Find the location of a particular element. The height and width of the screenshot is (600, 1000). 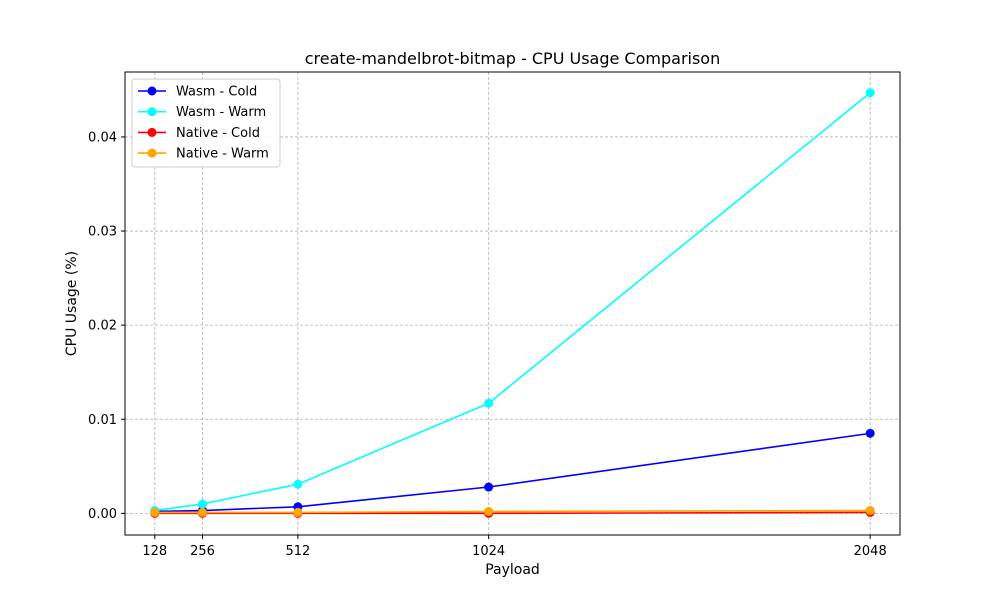

legend-item: Wasm - Cold is located at coordinates (197, 92).